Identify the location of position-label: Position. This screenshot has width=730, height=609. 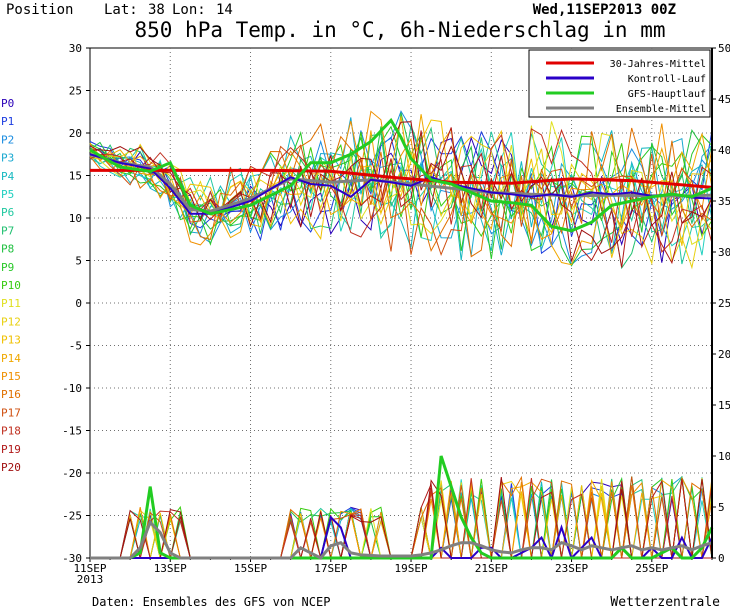
(39, 10).